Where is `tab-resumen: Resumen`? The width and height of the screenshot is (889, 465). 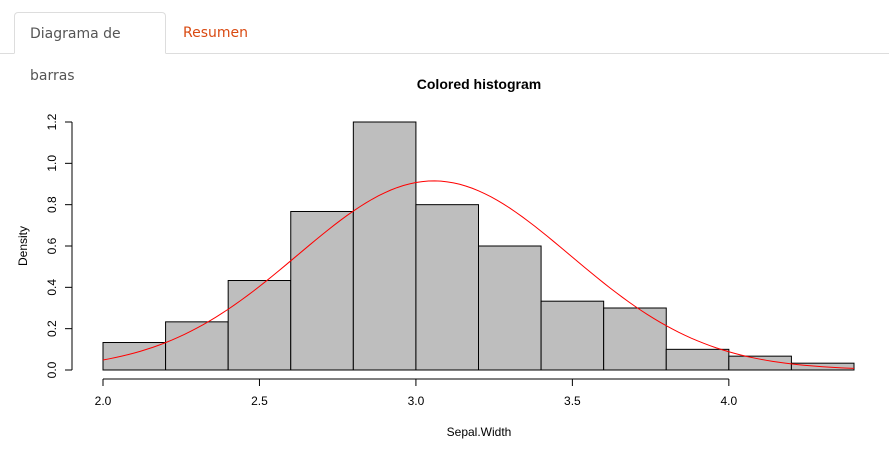
tab-resumen: Resumen is located at coordinates (216, 33).